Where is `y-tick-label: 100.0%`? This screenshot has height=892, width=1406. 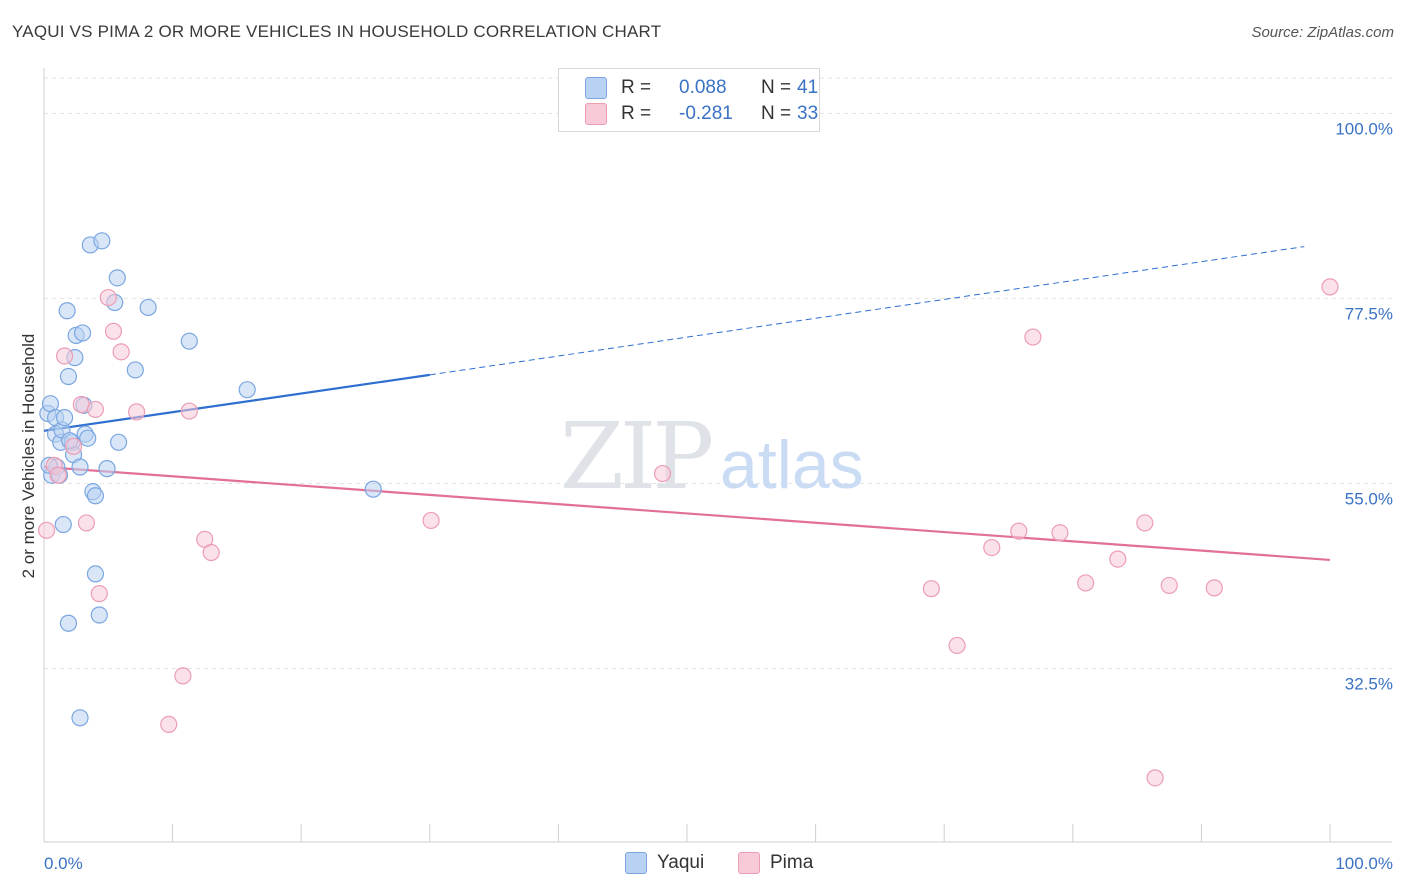 y-tick-label: 100.0% is located at coordinates (1364, 128).